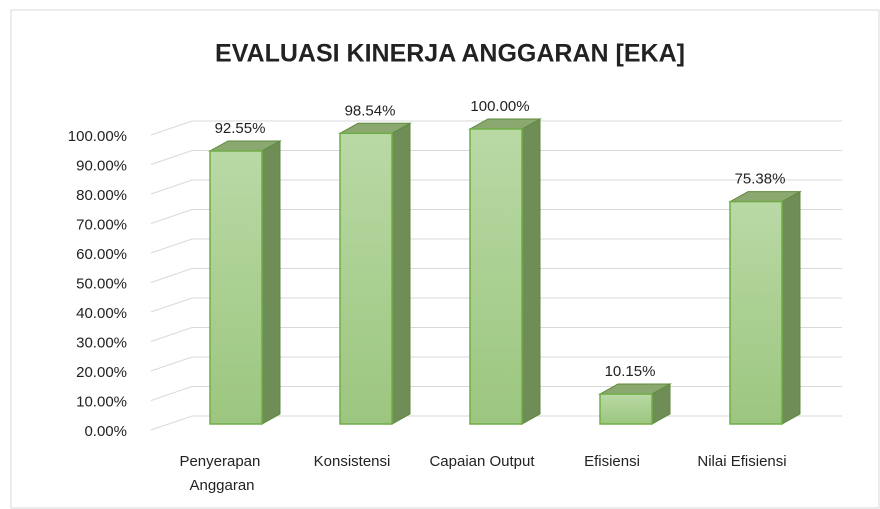  Describe the element at coordinates (101, 224) in the screenshot. I see `y-tick-label: 70.00%` at that location.